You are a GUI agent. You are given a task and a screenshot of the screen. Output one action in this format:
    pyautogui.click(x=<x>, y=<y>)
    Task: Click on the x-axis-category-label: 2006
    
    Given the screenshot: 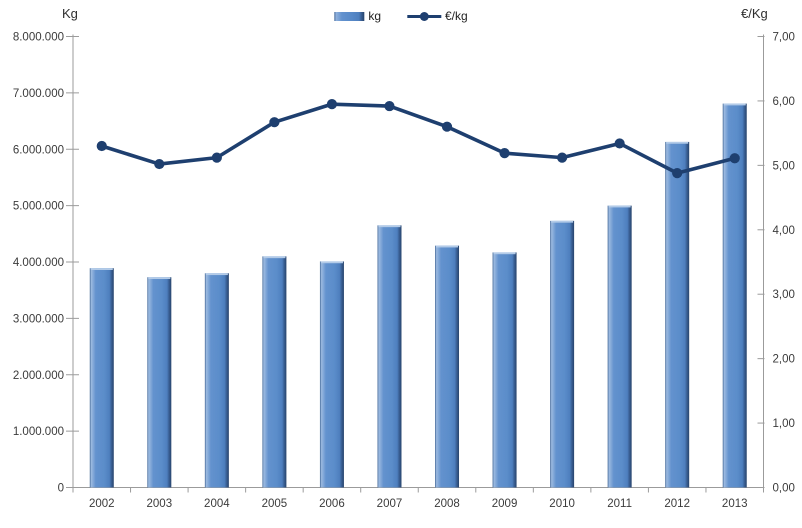 What is the action you would take?
    pyautogui.click(x=332, y=504)
    